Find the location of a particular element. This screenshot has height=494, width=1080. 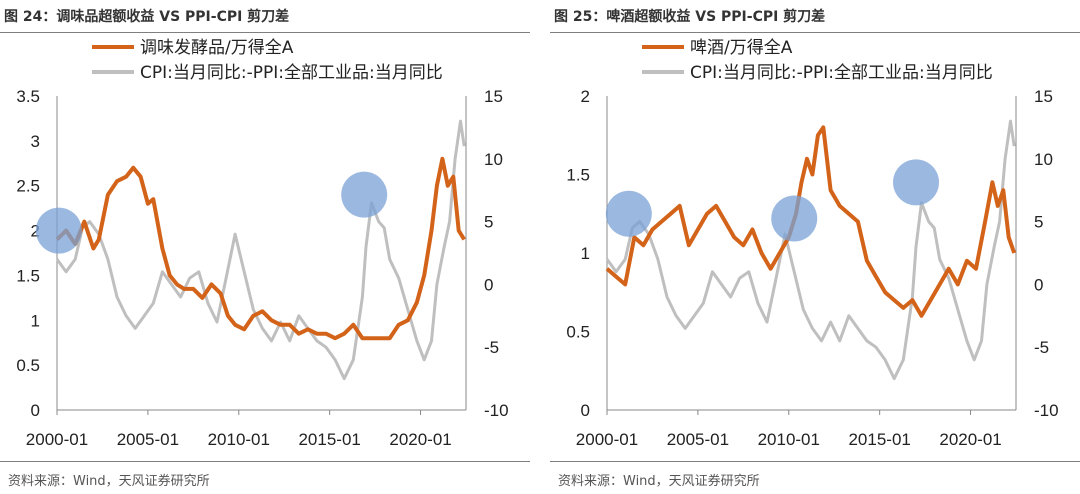

chart-title: 图 24：调味品超额收益 VS PPI-CPI 剪刀差 is located at coordinates (147, 17).